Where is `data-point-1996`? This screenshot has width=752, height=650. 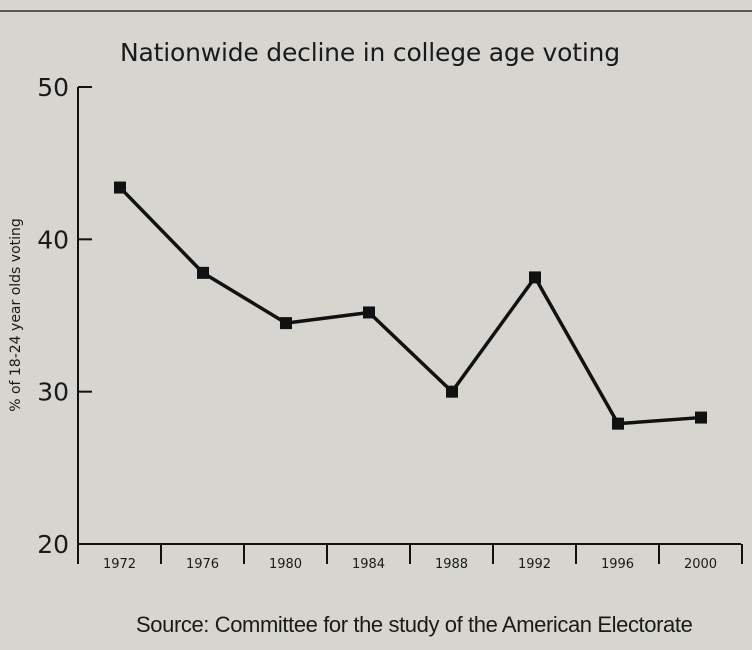
data-point-1996 is located at coordinates (618, 423).